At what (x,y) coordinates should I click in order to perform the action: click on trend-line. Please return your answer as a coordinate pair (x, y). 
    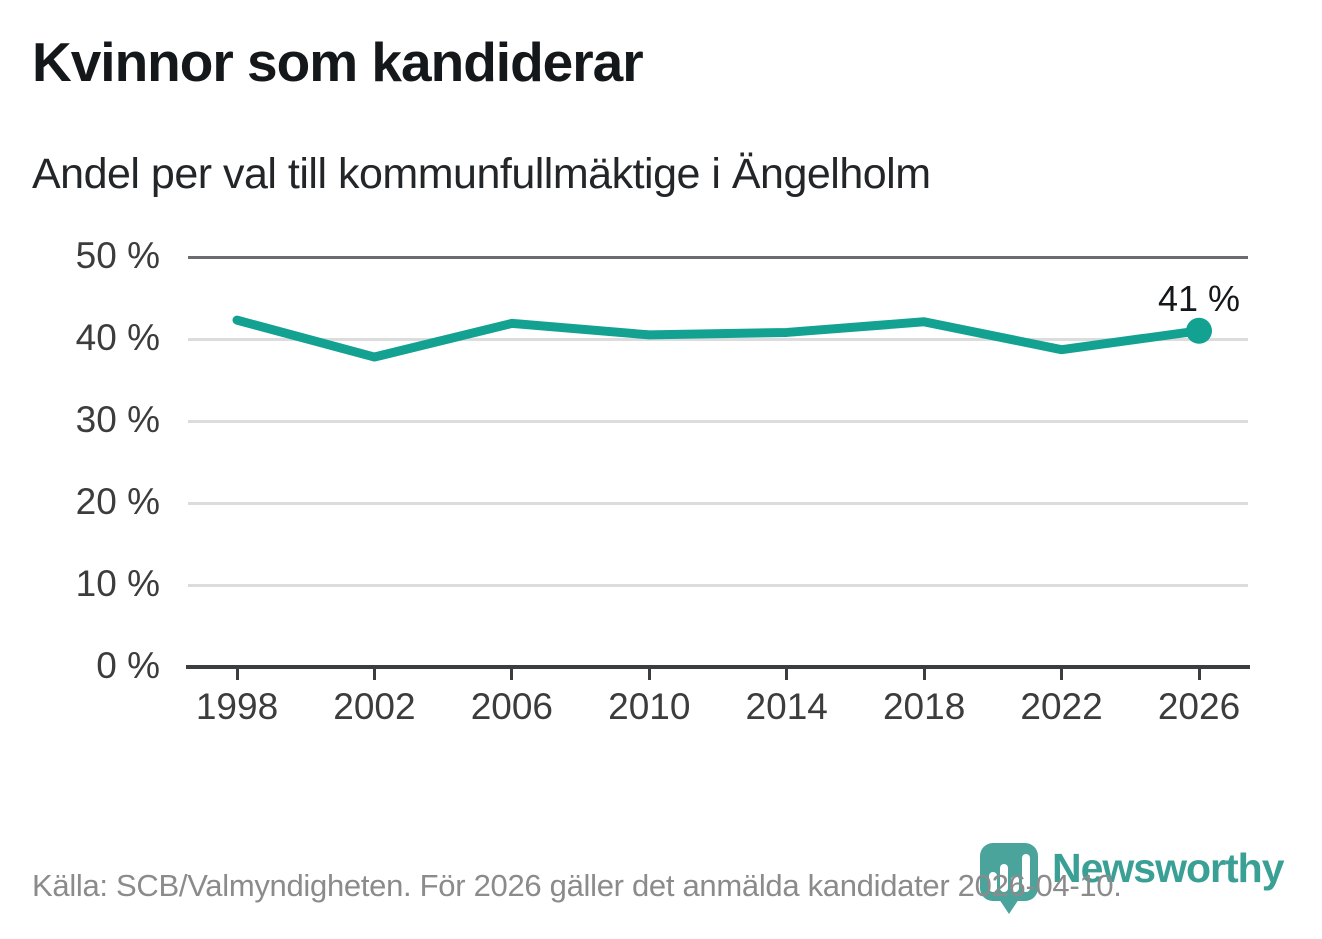
    Looking at the image, I should click on (718, 338).